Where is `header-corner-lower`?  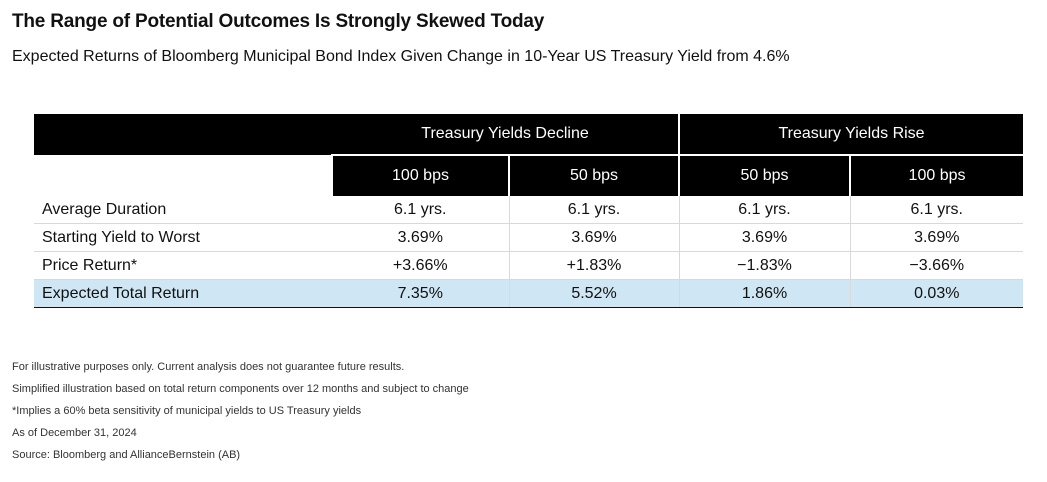
header-corner-lower is located at coordinates (183, 175).